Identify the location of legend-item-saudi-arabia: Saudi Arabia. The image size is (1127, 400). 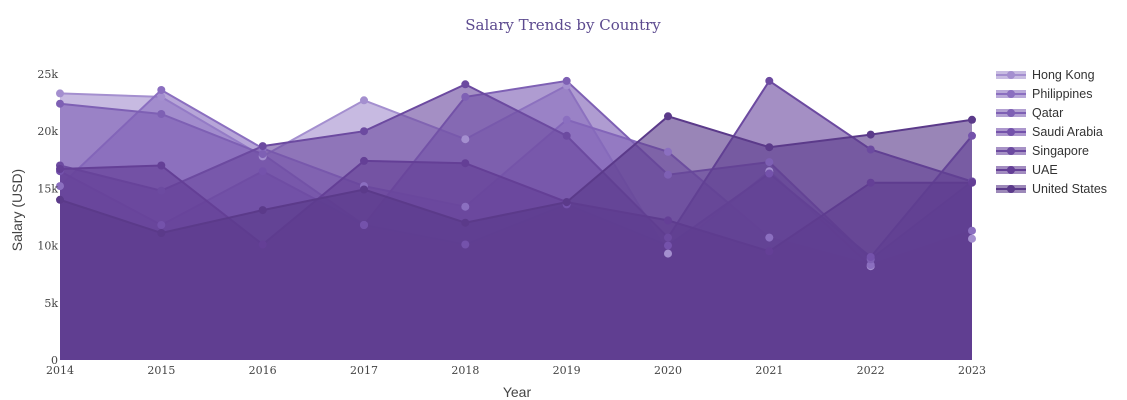
(1049, 132).